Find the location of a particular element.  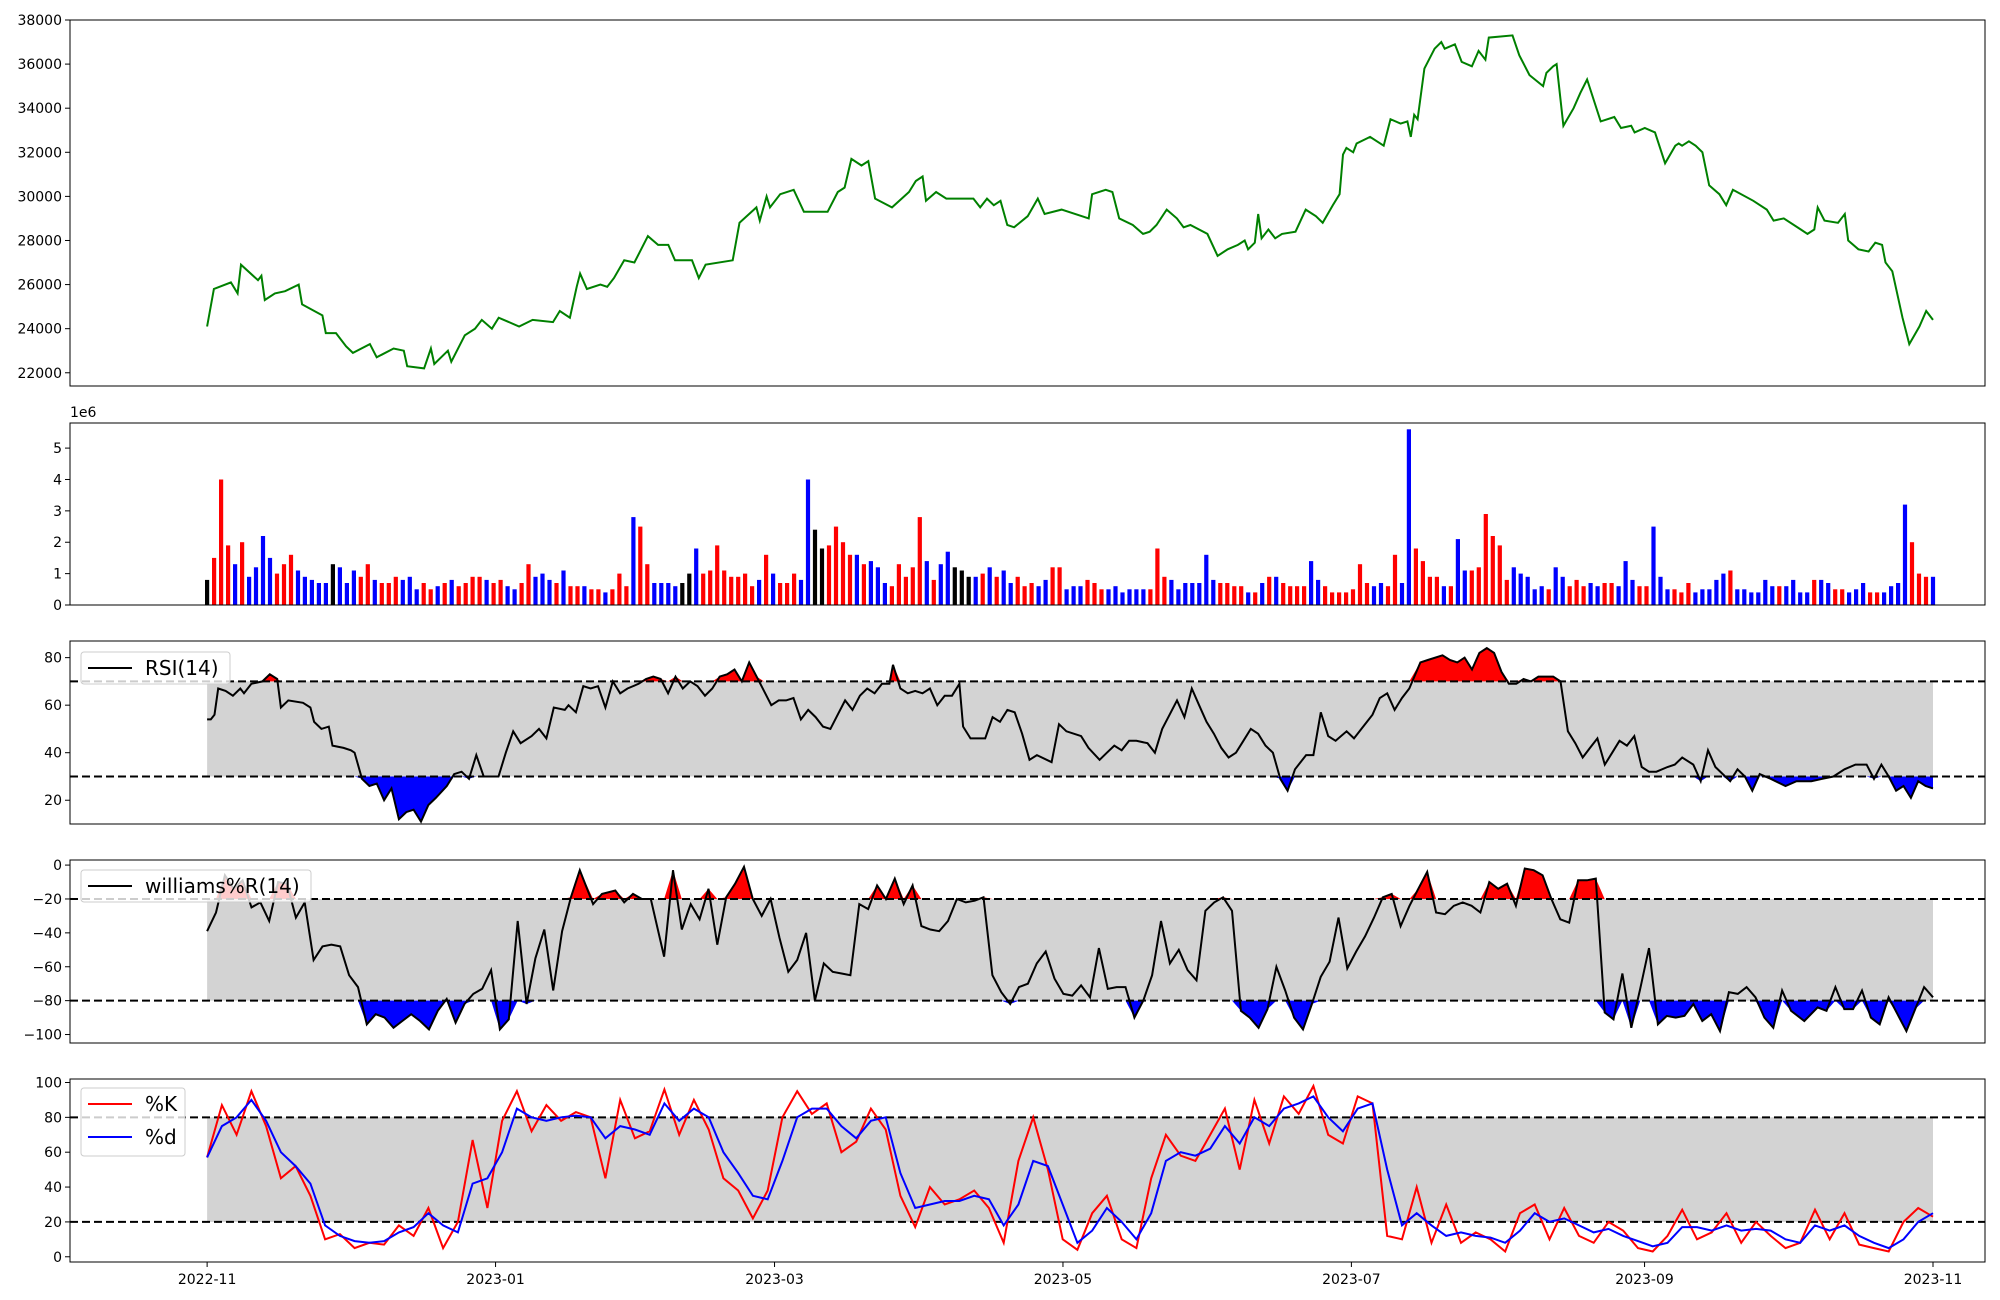

williams-r-legend-frame is located at coordinates (196, 886).